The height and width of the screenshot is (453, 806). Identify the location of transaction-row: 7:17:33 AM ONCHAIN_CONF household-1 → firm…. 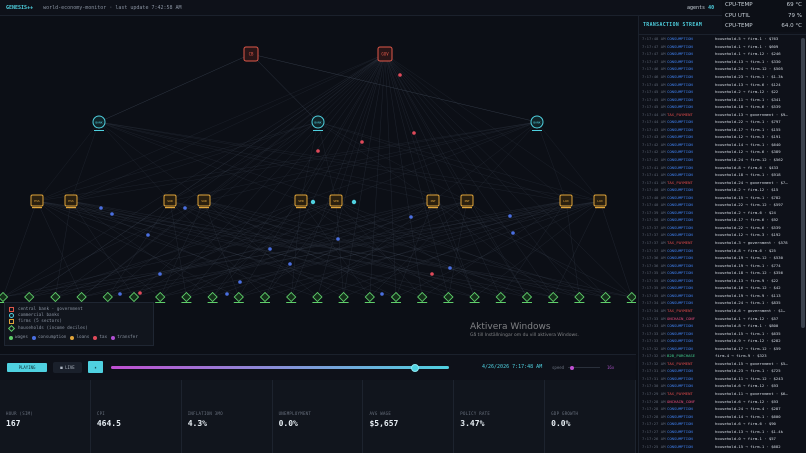
(722, 318).